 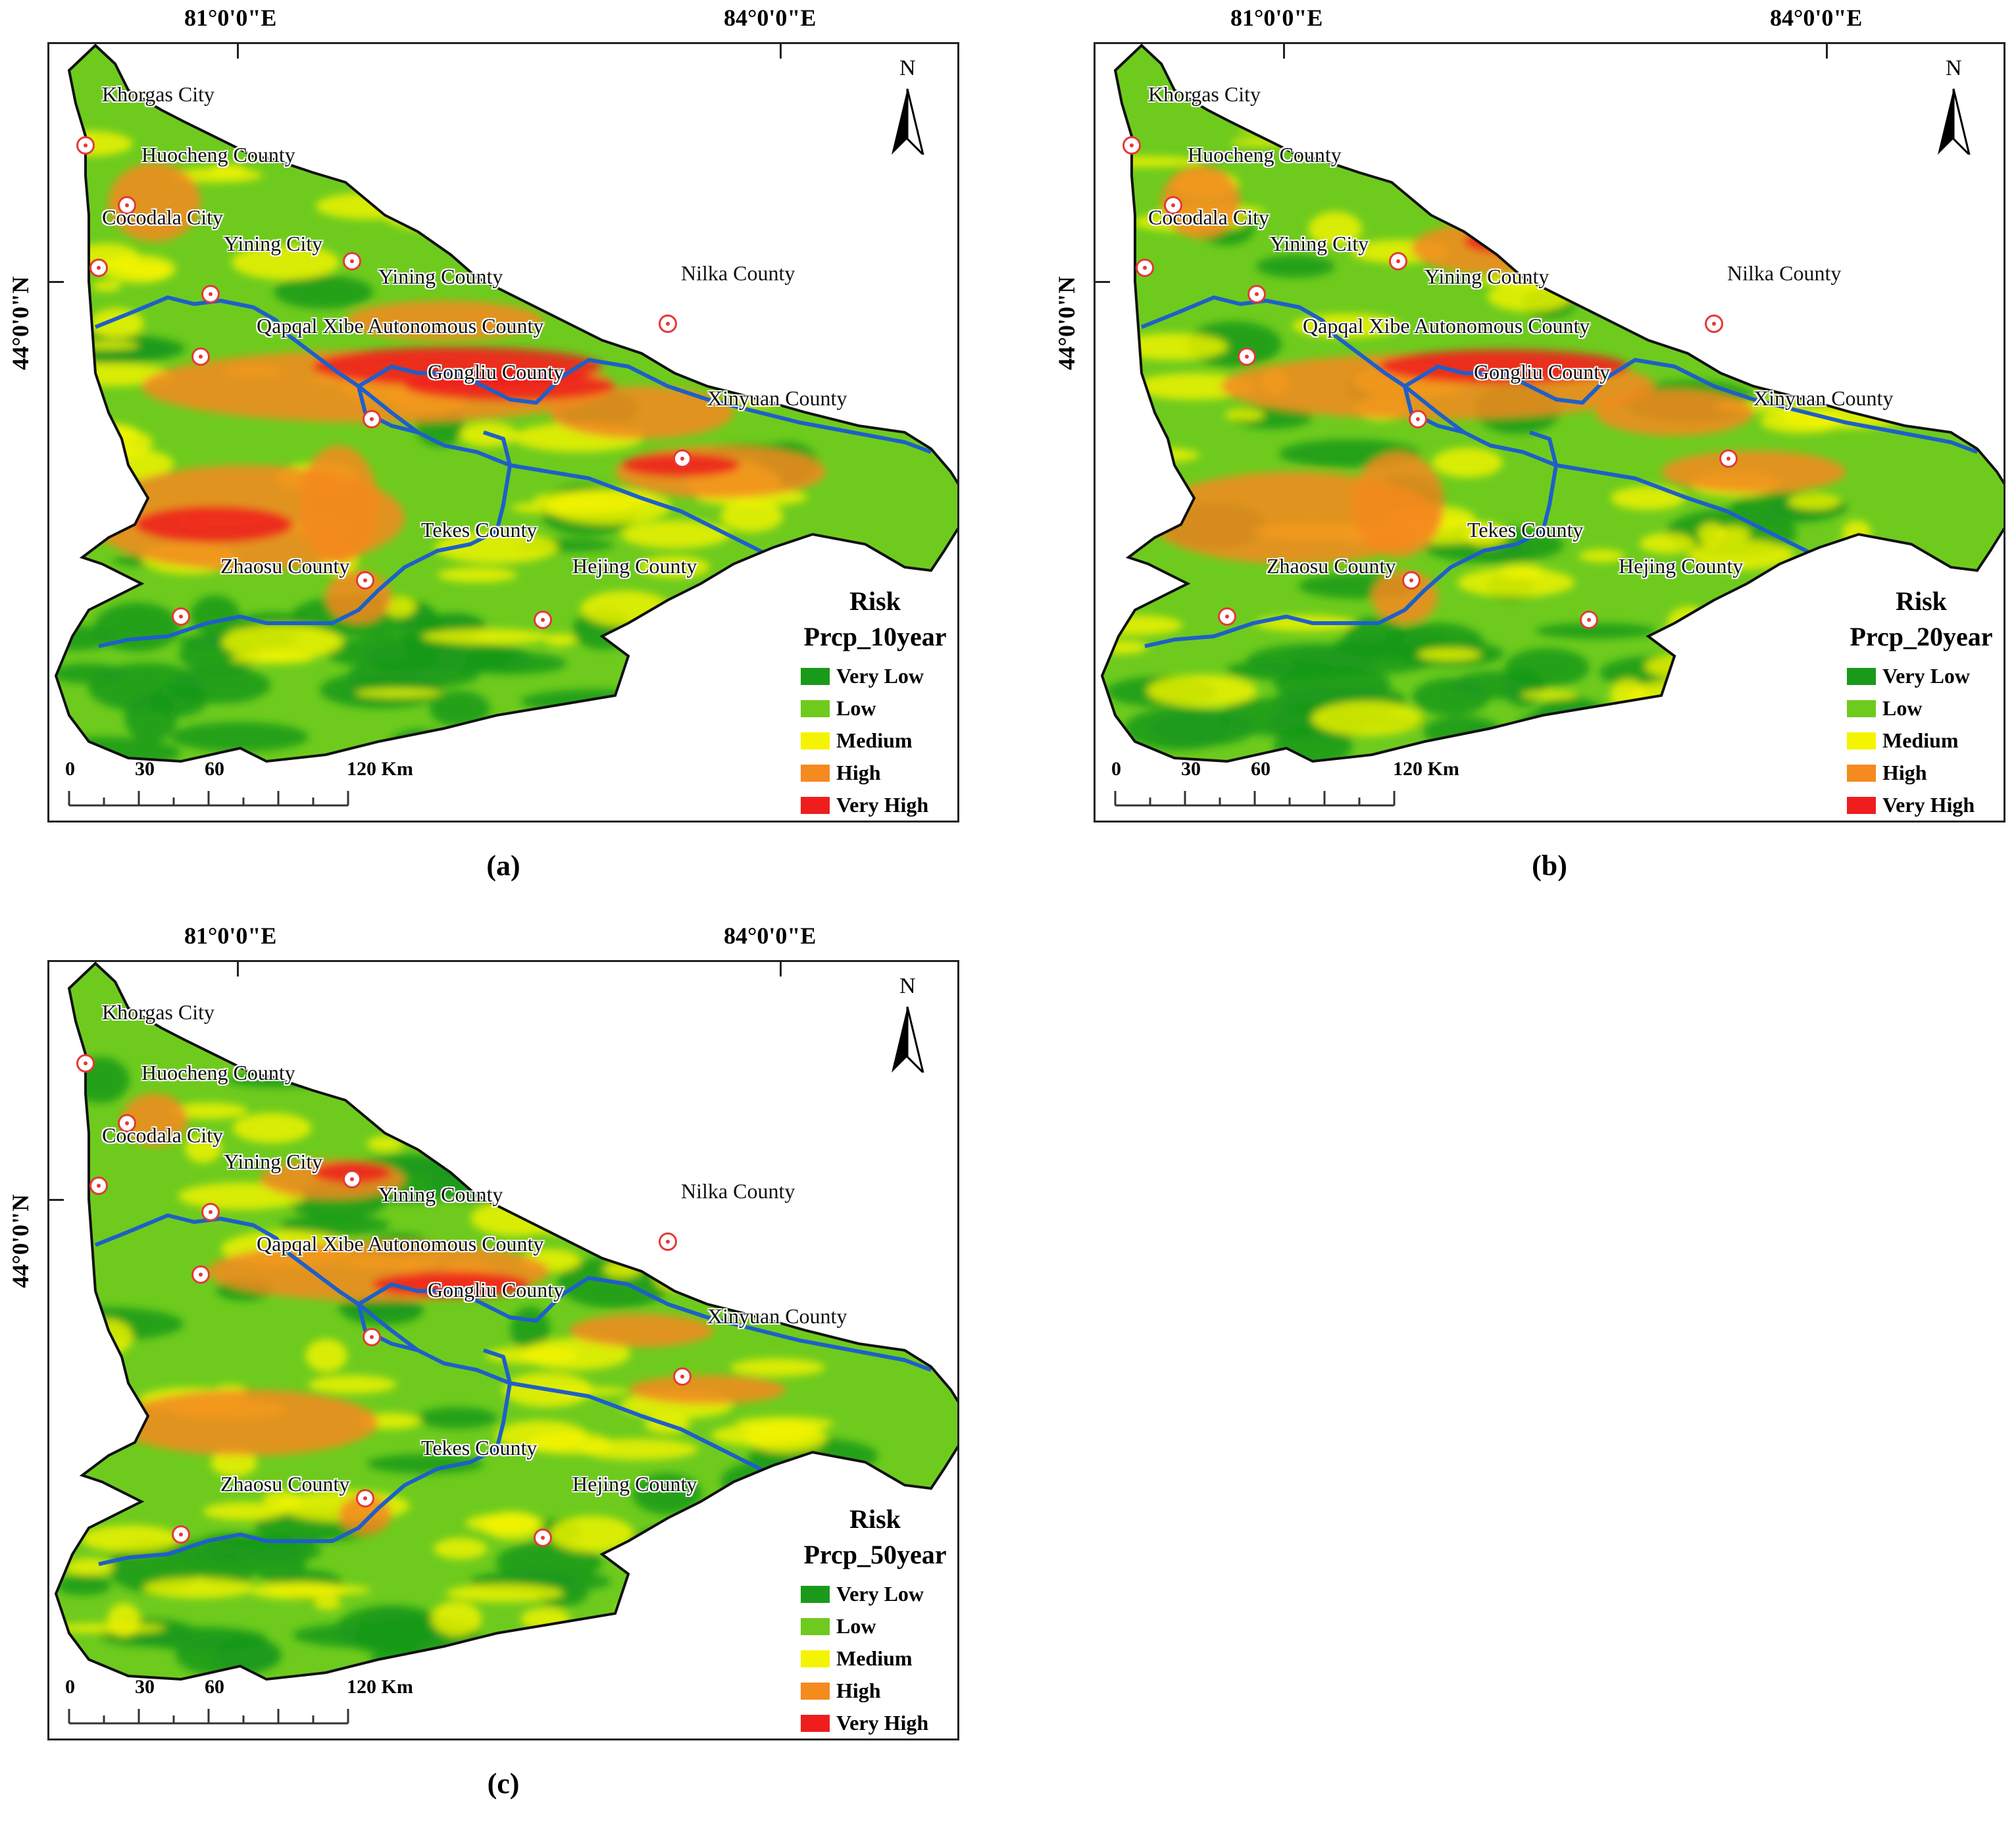 I want to click on panel-letter: (b), so click(x=1549, y=866).